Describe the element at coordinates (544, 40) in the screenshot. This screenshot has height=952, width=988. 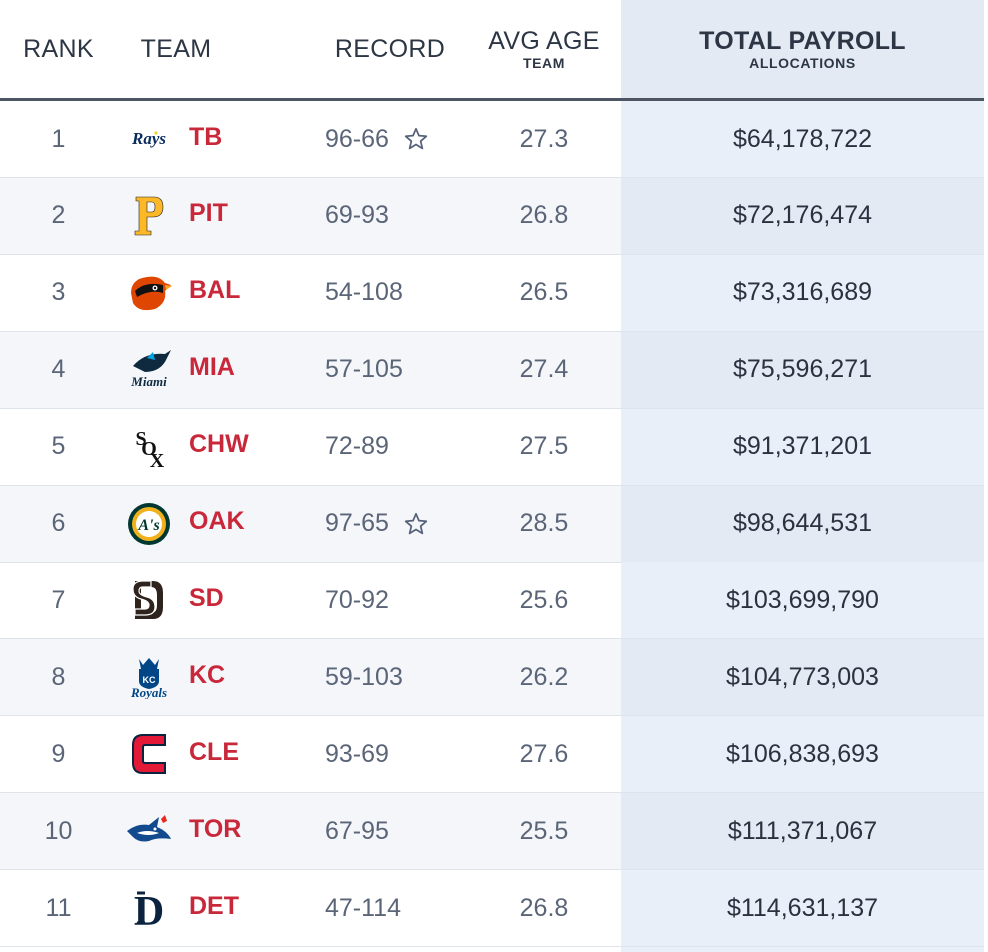
I see `avg-age-header-label: AVG AGE` at that location.